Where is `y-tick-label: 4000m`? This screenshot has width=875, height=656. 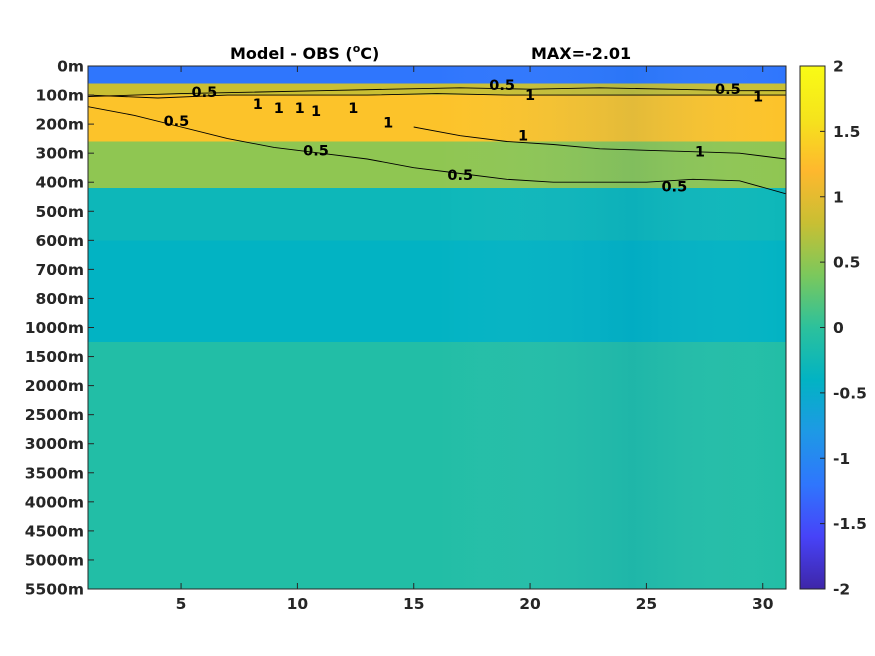 y-tick-label: 4000m is located at coordinates (54, 502).